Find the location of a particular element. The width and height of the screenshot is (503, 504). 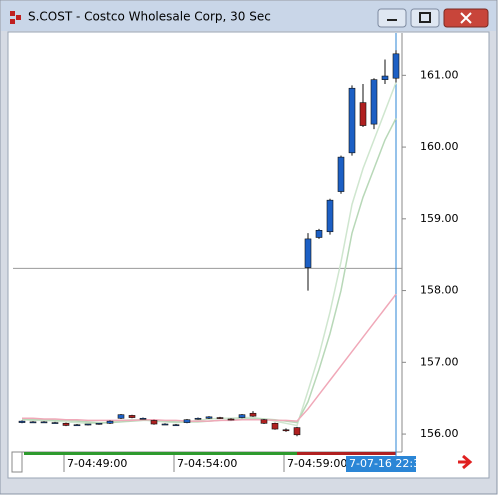

scroll-box is located at coordinates (17, 462).